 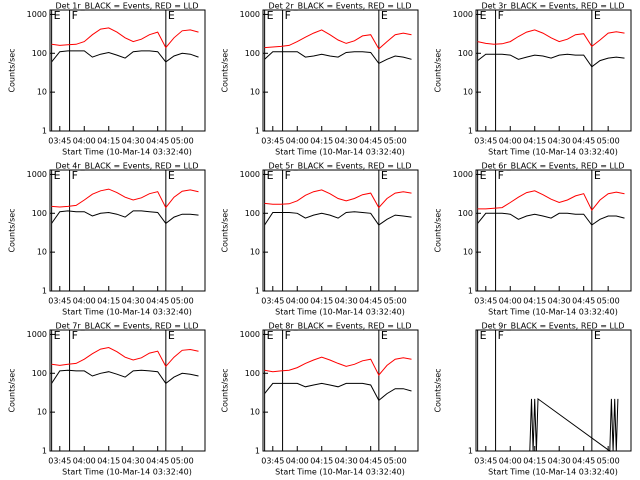 What do you see at coordinates (126, 6) in the screenshot?
I see `chart-title: Det 1r_BLACK = Events, RED = LLD` at bounding box center [126, 6].